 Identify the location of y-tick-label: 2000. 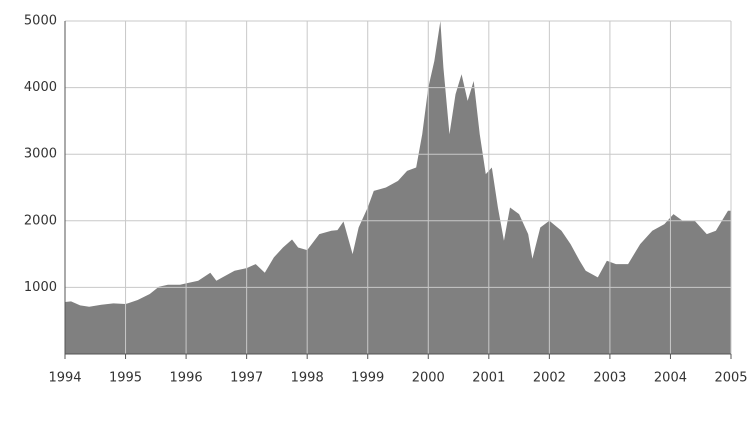
(40, 220).